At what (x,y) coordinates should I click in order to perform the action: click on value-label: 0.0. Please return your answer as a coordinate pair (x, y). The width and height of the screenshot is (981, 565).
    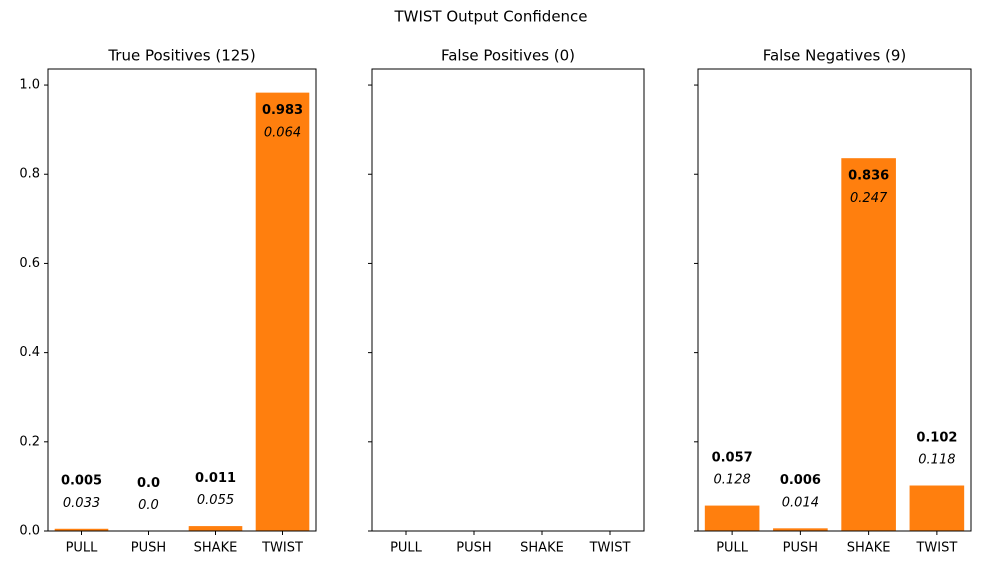
    Looking at the image, I should click on (148, 483).